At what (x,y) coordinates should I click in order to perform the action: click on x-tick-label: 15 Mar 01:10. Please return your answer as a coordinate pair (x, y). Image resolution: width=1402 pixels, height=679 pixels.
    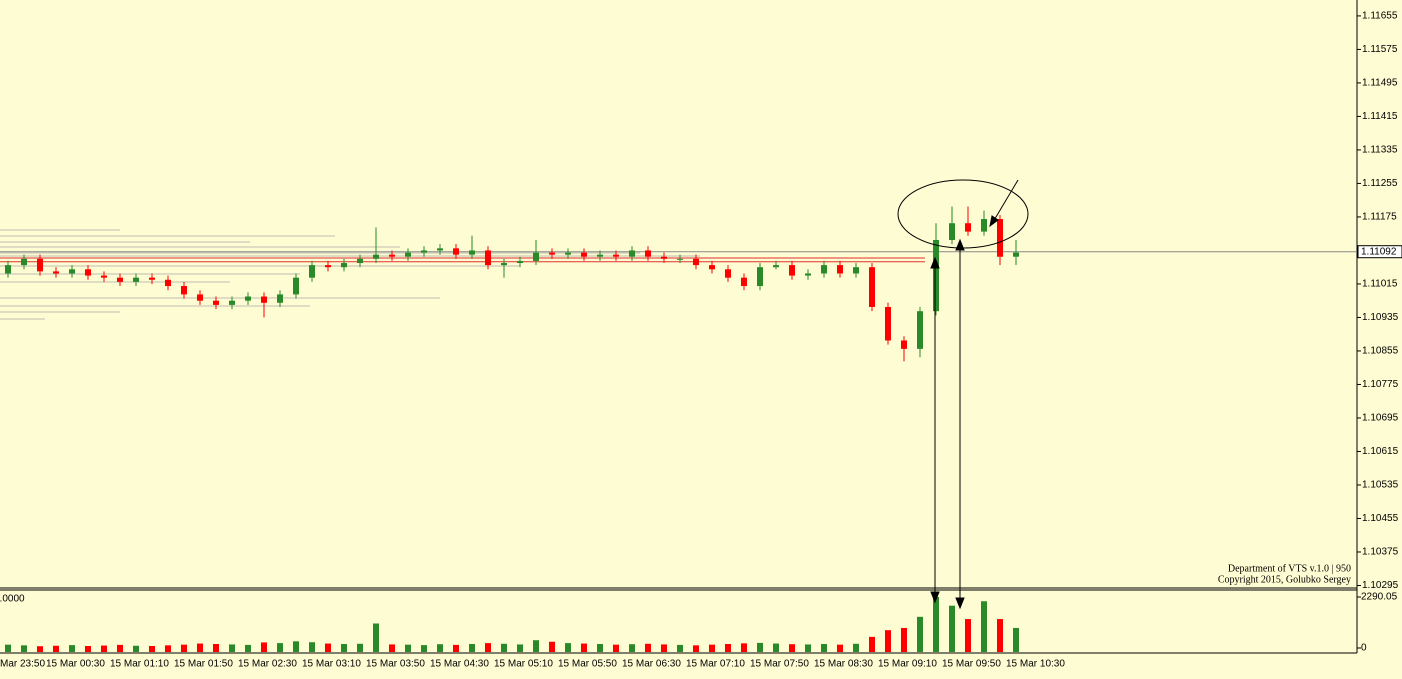
    Looking at the image, I should click on (139, 664).